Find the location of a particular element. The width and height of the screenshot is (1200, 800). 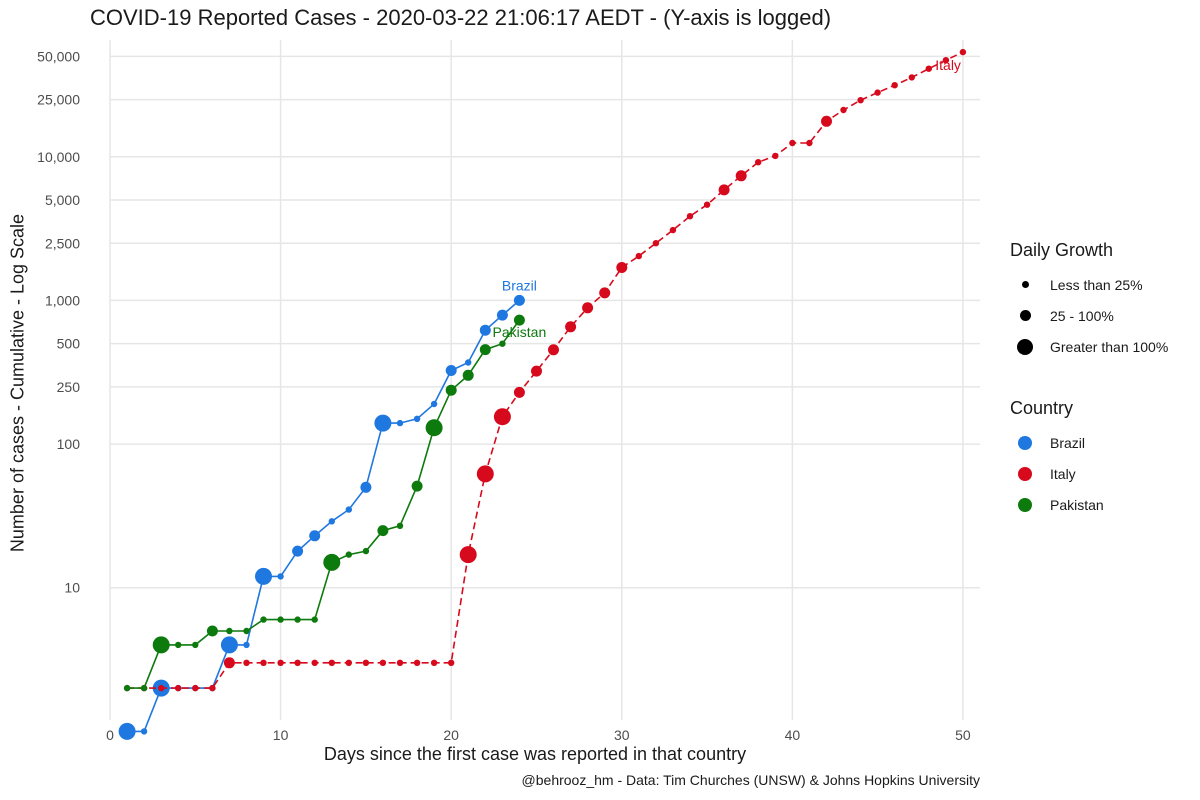

color-legend: Country Brazil Italy Pakistan is located at coordinates (1057, 459).